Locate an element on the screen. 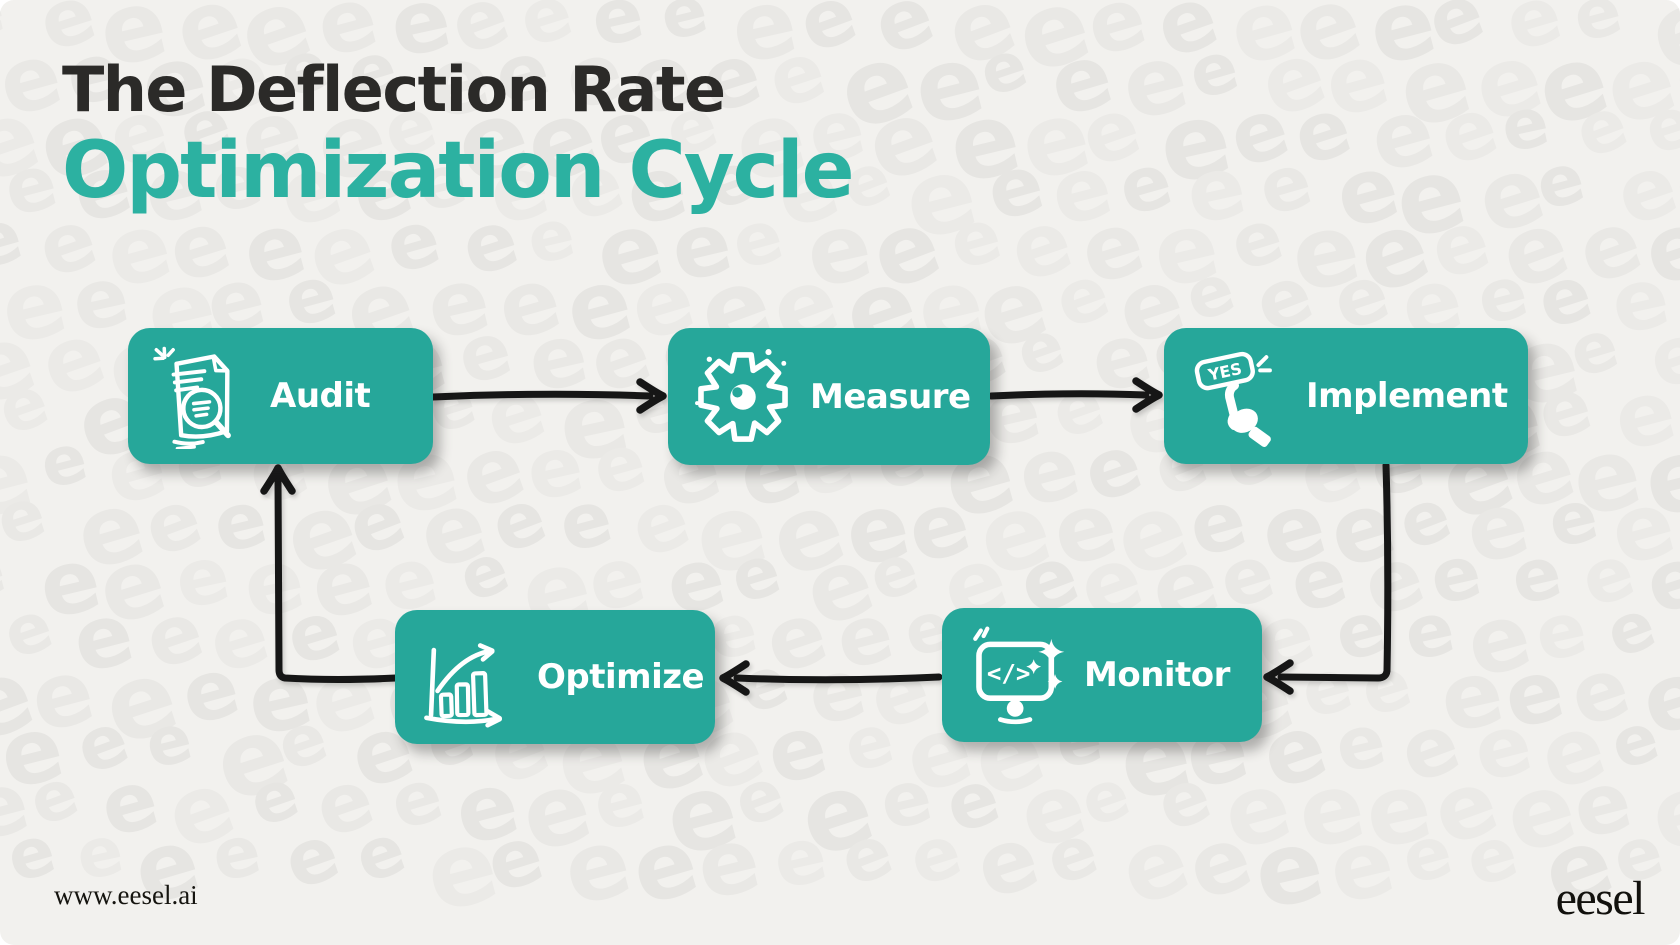 The width and height of the screenshot is (1680, 945). step-box-monitor: </> Monitor is located at coordinates (1102, 675).